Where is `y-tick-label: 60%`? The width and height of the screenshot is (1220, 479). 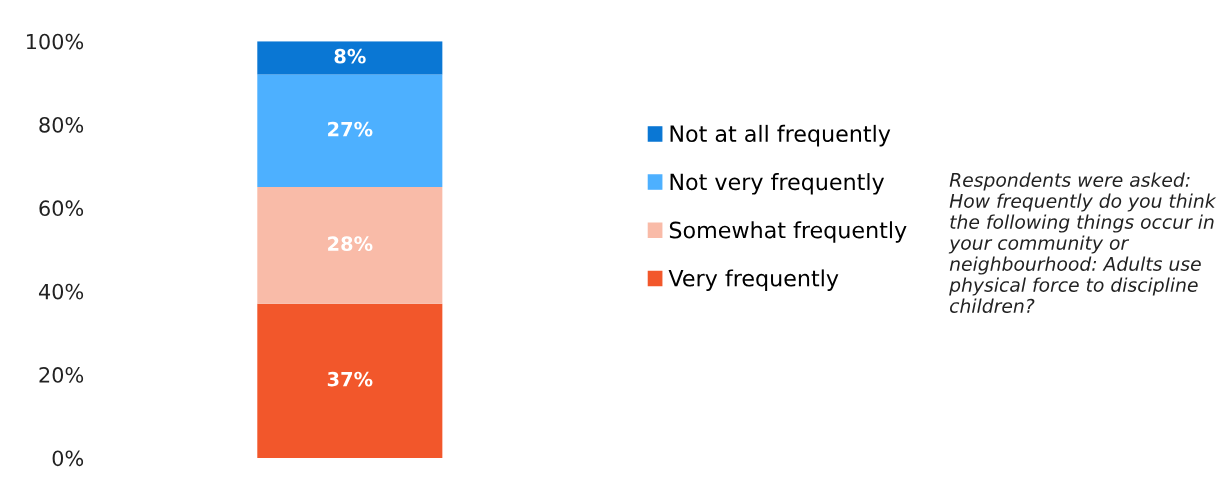
y-tick-label: 60% is located at coordinates (61, 208).